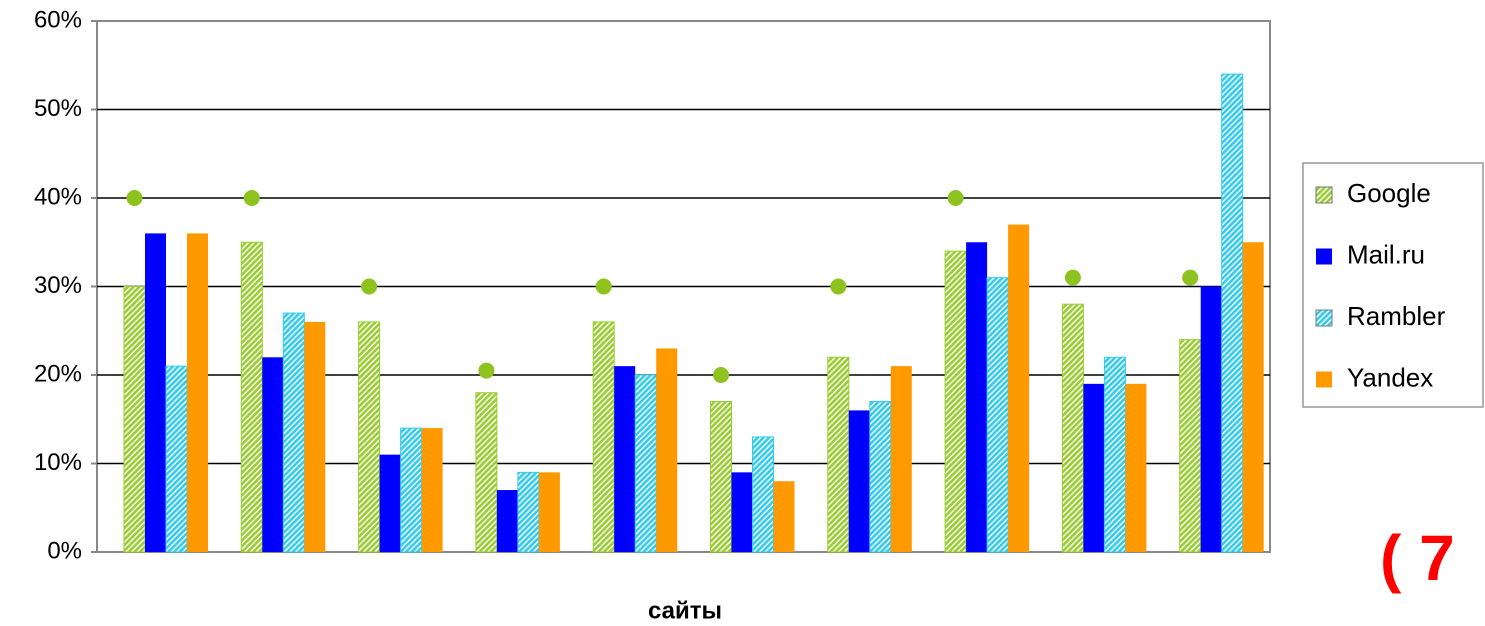 The image size is (1485, 626). Describe the element at coordinates (1417, 558) in the screenshot. I see `annotation: ( 7` at that location.